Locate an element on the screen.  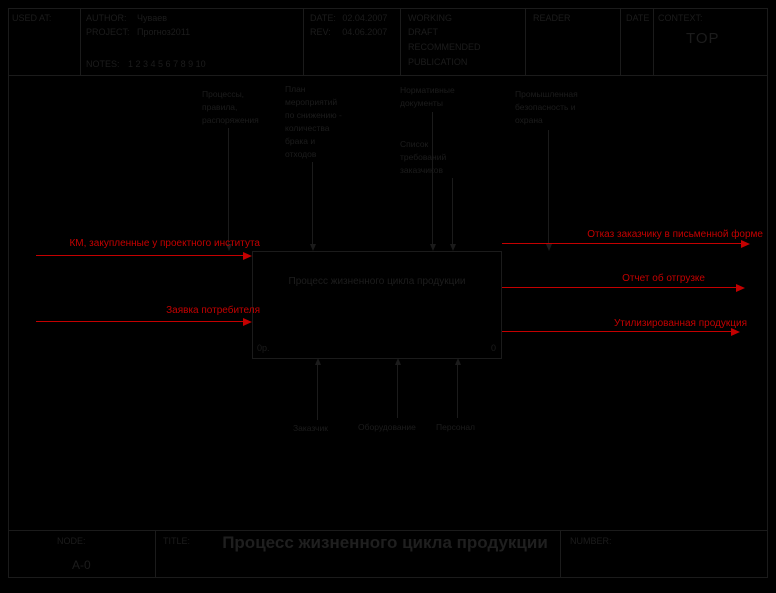
project-row: PROJECT: Прогноз2011 is located at coordinates (138, 32).